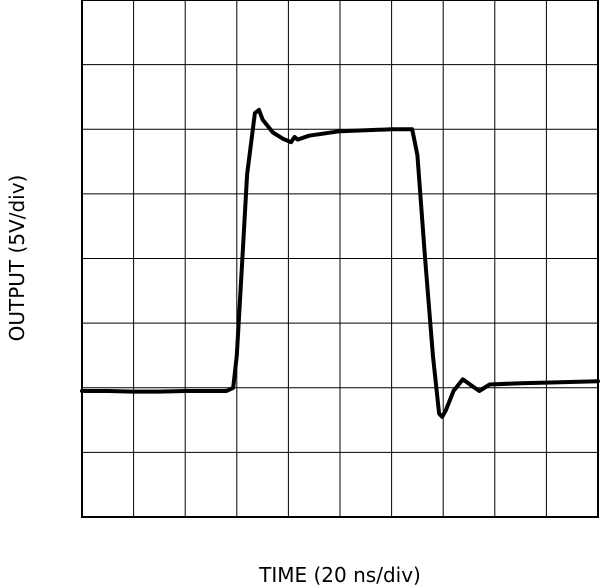  Describe the element at coordinates (17, 258) in the screenshot. I see `y-axis-label: OUTPUT (5V/div)` at that location.